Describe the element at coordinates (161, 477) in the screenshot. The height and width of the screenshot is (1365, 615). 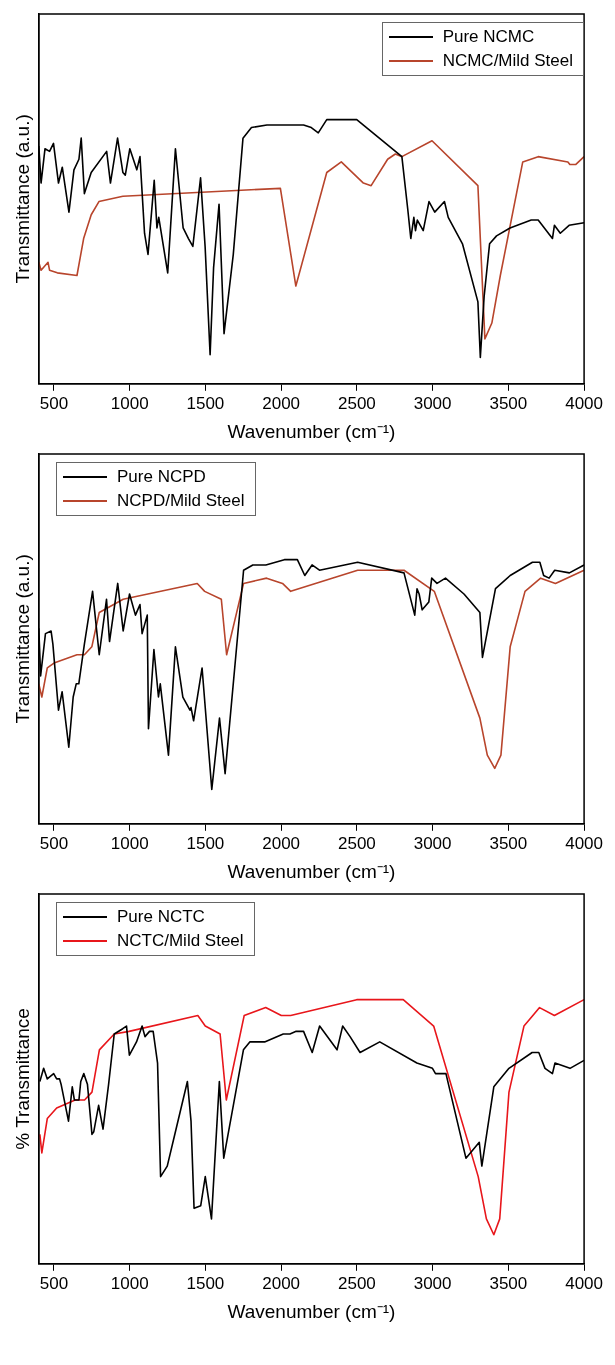
I see `legend-label: Pure NCPD` at that location.